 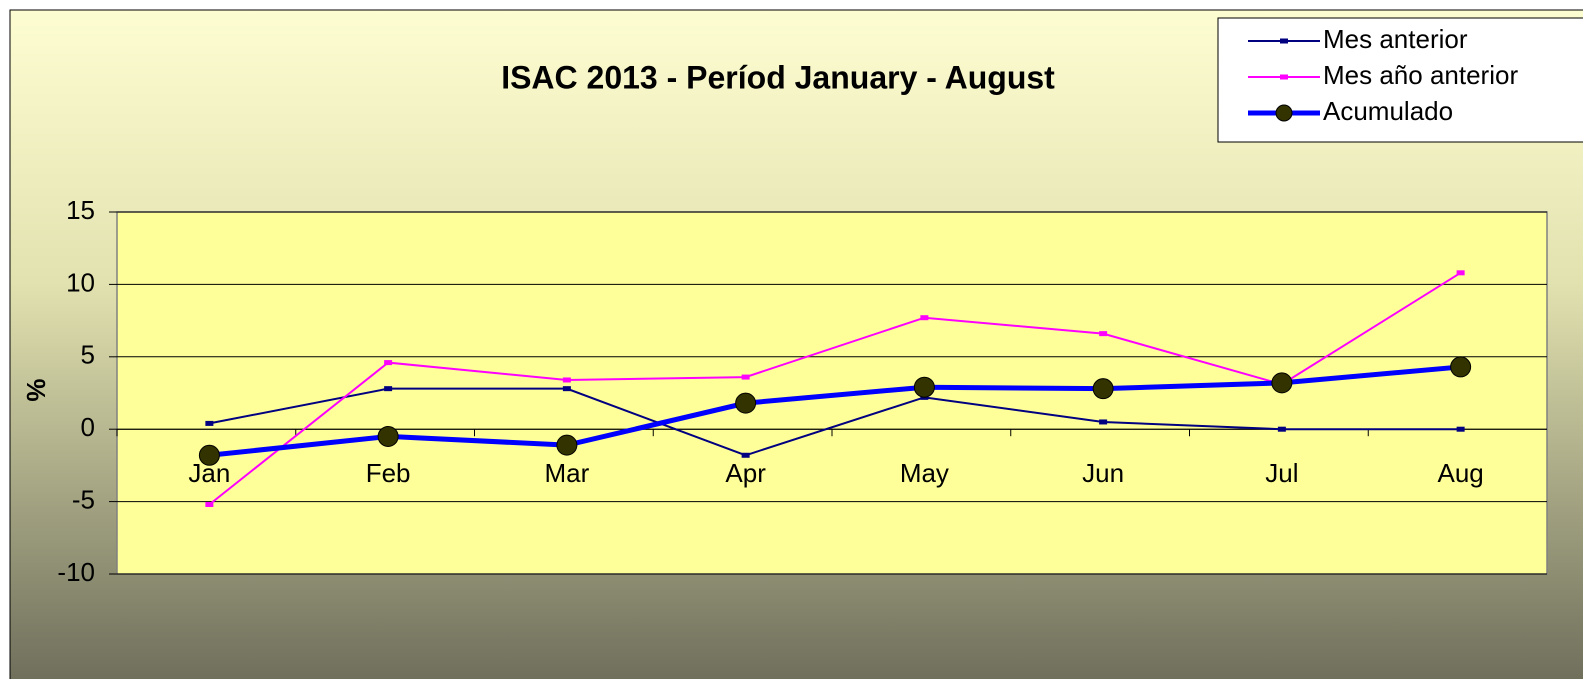 I want to click on y-tick-label: -5, so click(x=83, y=499).